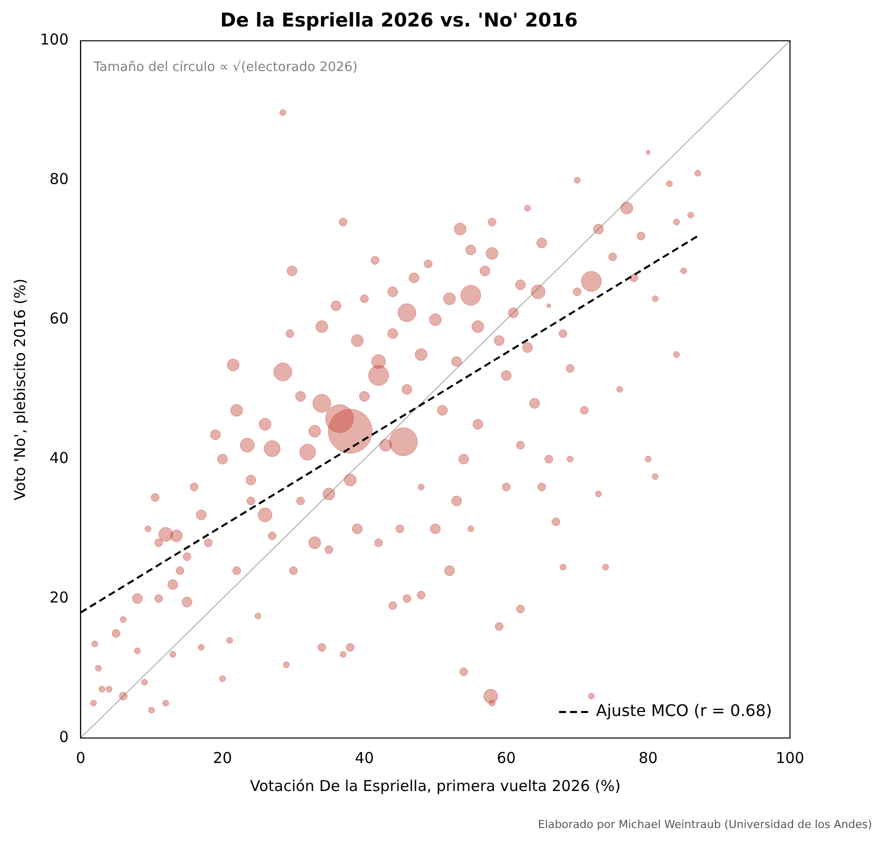 This screenshot has width=884, height=844. I want to click on x-tick-label: 40, so click(364, 757).